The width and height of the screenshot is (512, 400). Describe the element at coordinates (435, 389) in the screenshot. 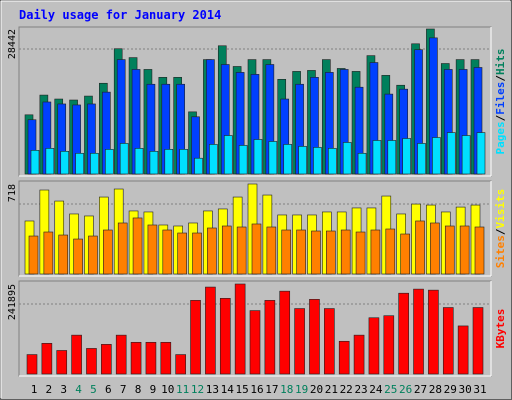

I see `x-tick-label: 28` at that location.